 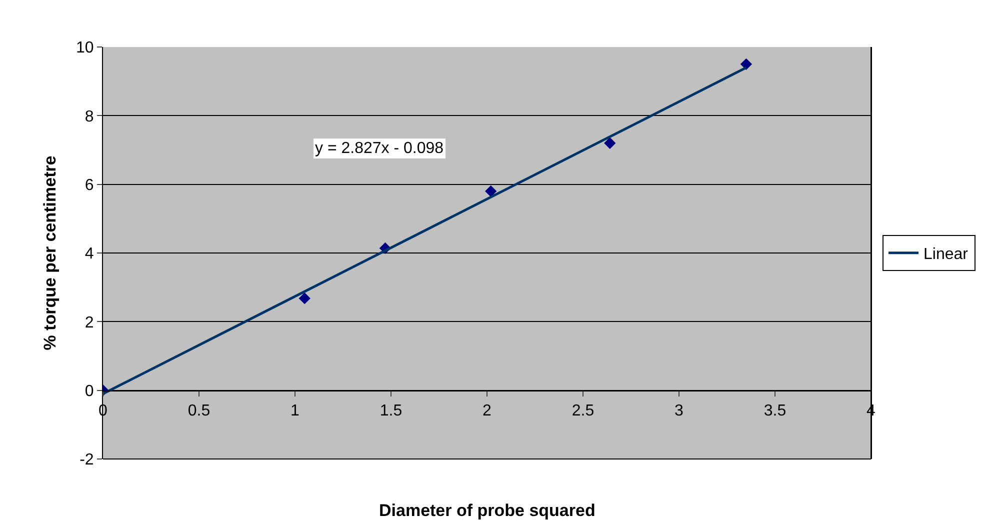 I want to click on annotation: y = 2.827x - 0.098, so click(x=379, y=148).